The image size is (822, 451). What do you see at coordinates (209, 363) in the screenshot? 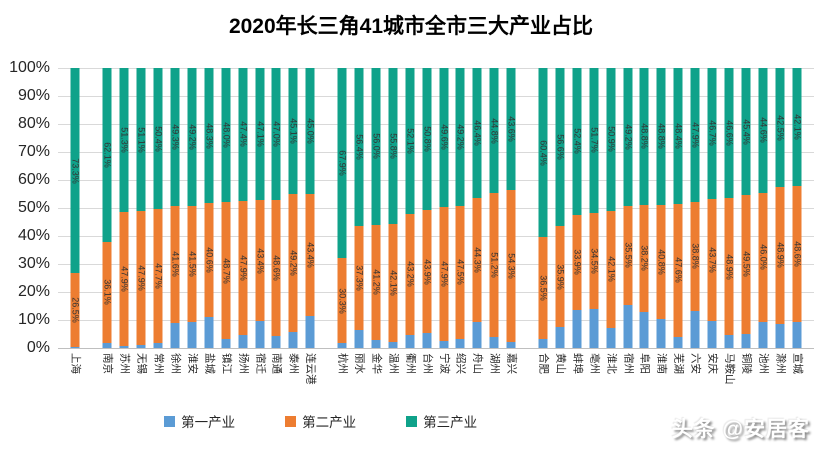
I see `x-axis-city-label: 盐城` at bounding box center [209, 363].